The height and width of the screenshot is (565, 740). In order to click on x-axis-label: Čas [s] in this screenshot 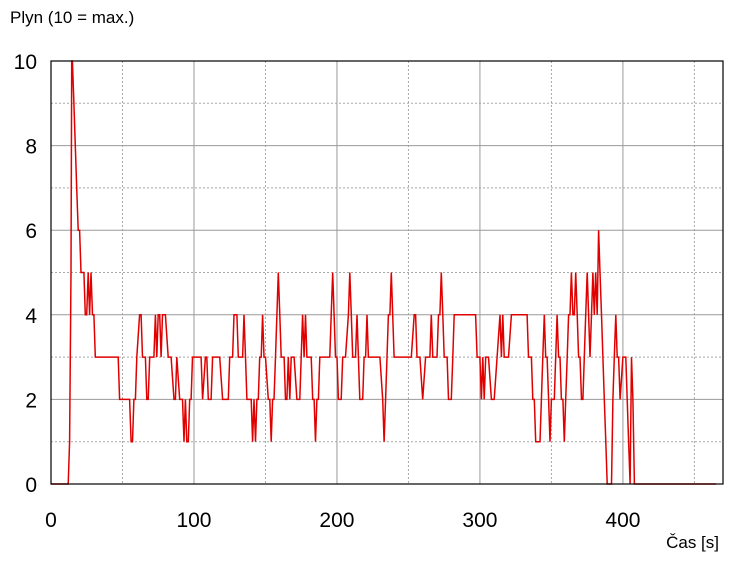, I will do `click(692, 542)`.